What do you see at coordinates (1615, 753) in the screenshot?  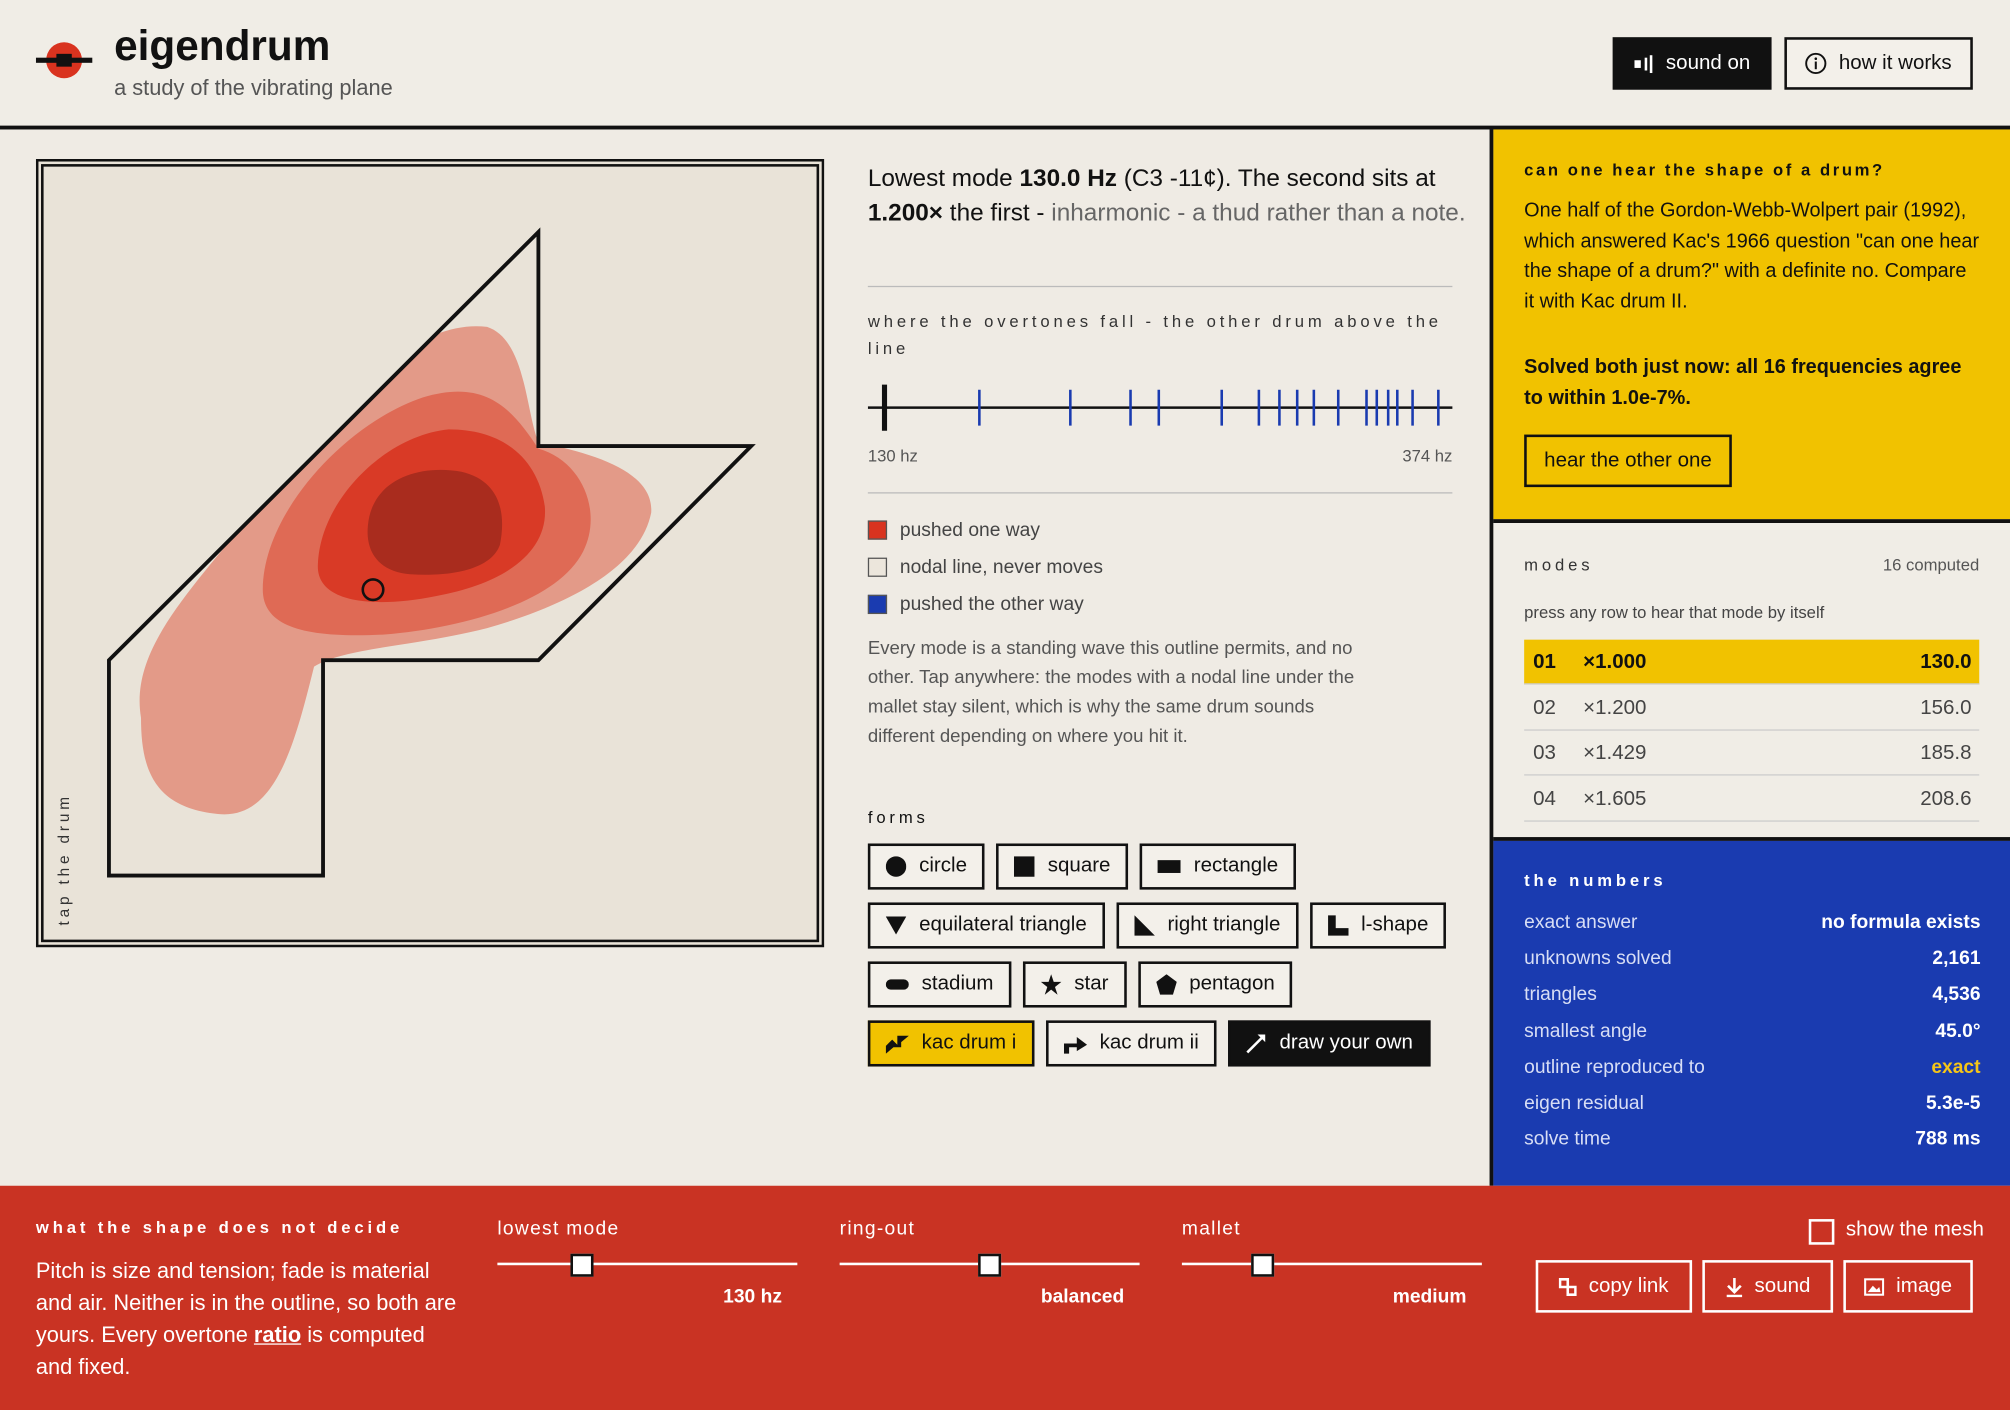 I see `mode-ratio: ×1.429` at bounding box center [1615, 753].